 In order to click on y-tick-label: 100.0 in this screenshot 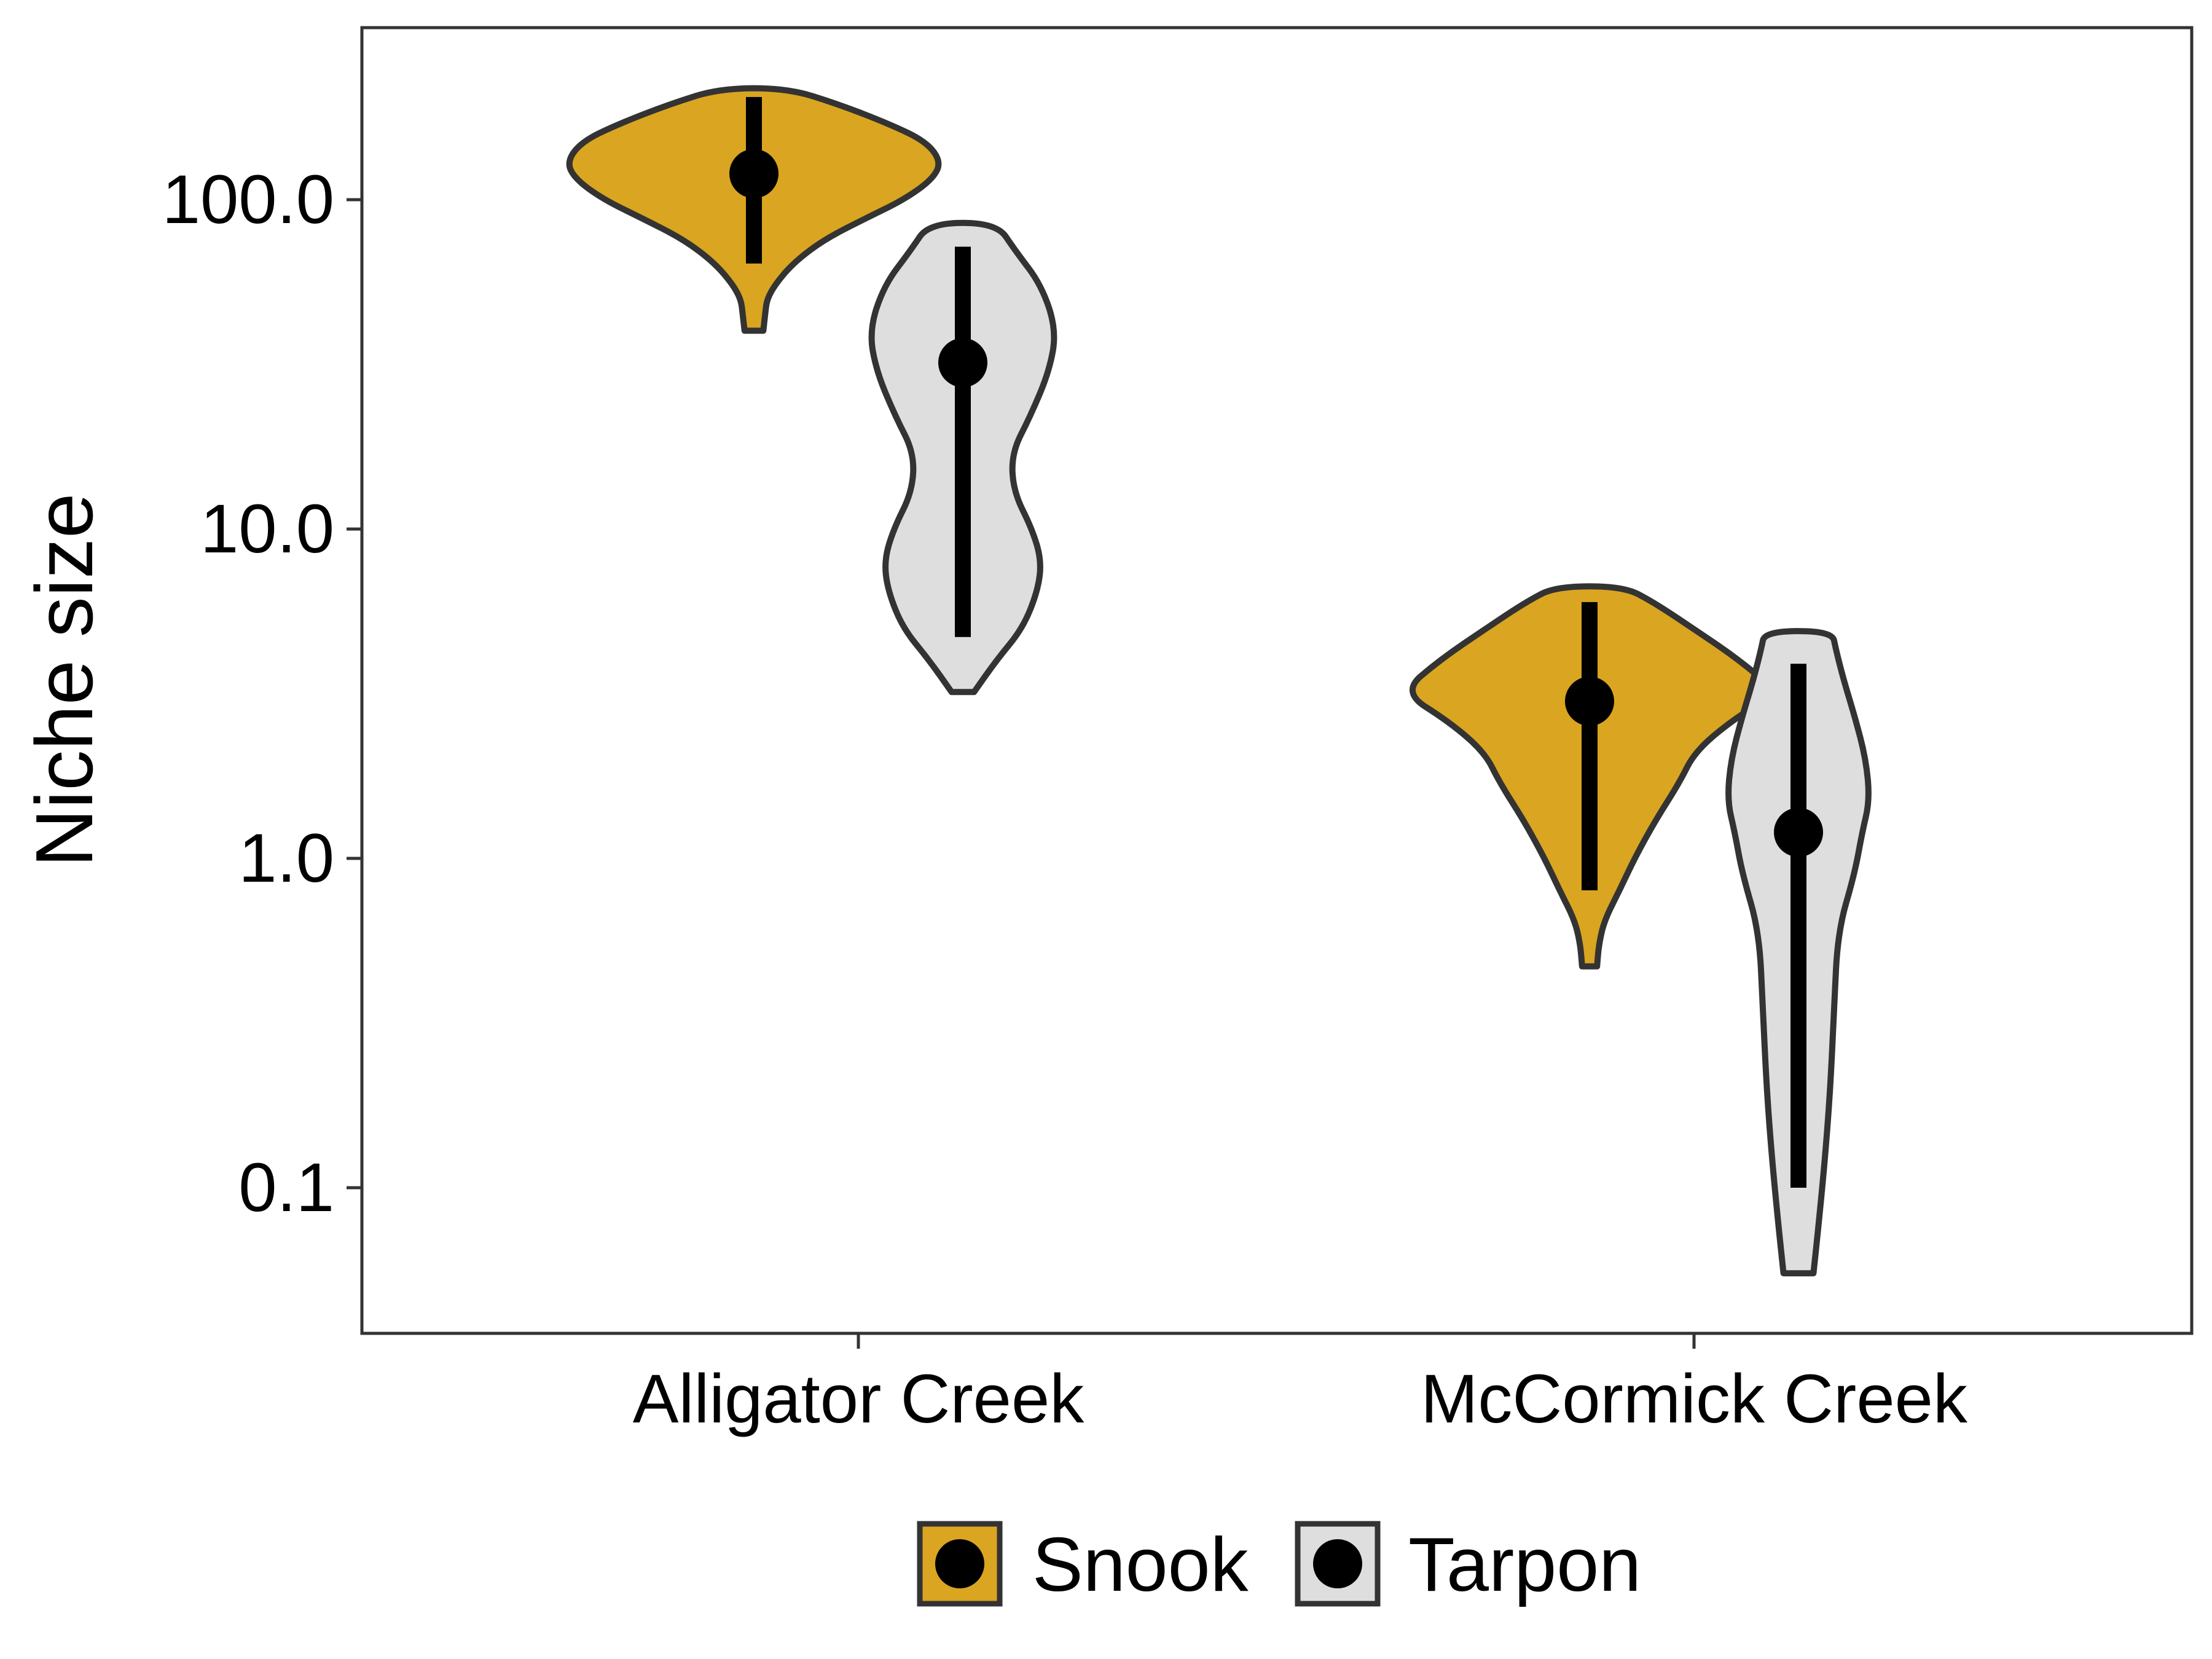, I will do `click(248, 199)`.